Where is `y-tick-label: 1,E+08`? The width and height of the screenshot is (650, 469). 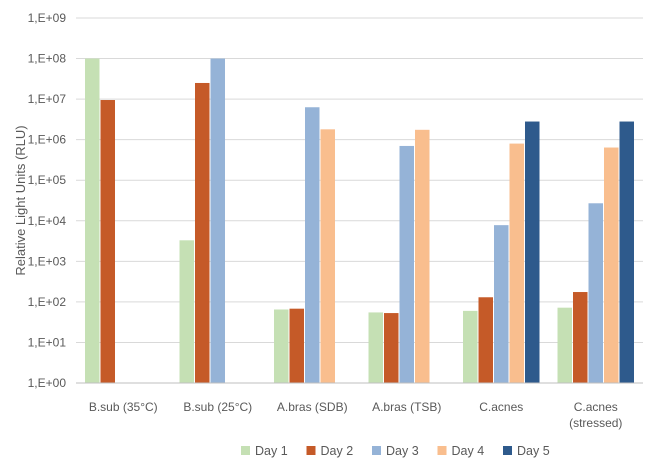
y-tick-label: 1,E+08 is located at coordinates (47, 59).